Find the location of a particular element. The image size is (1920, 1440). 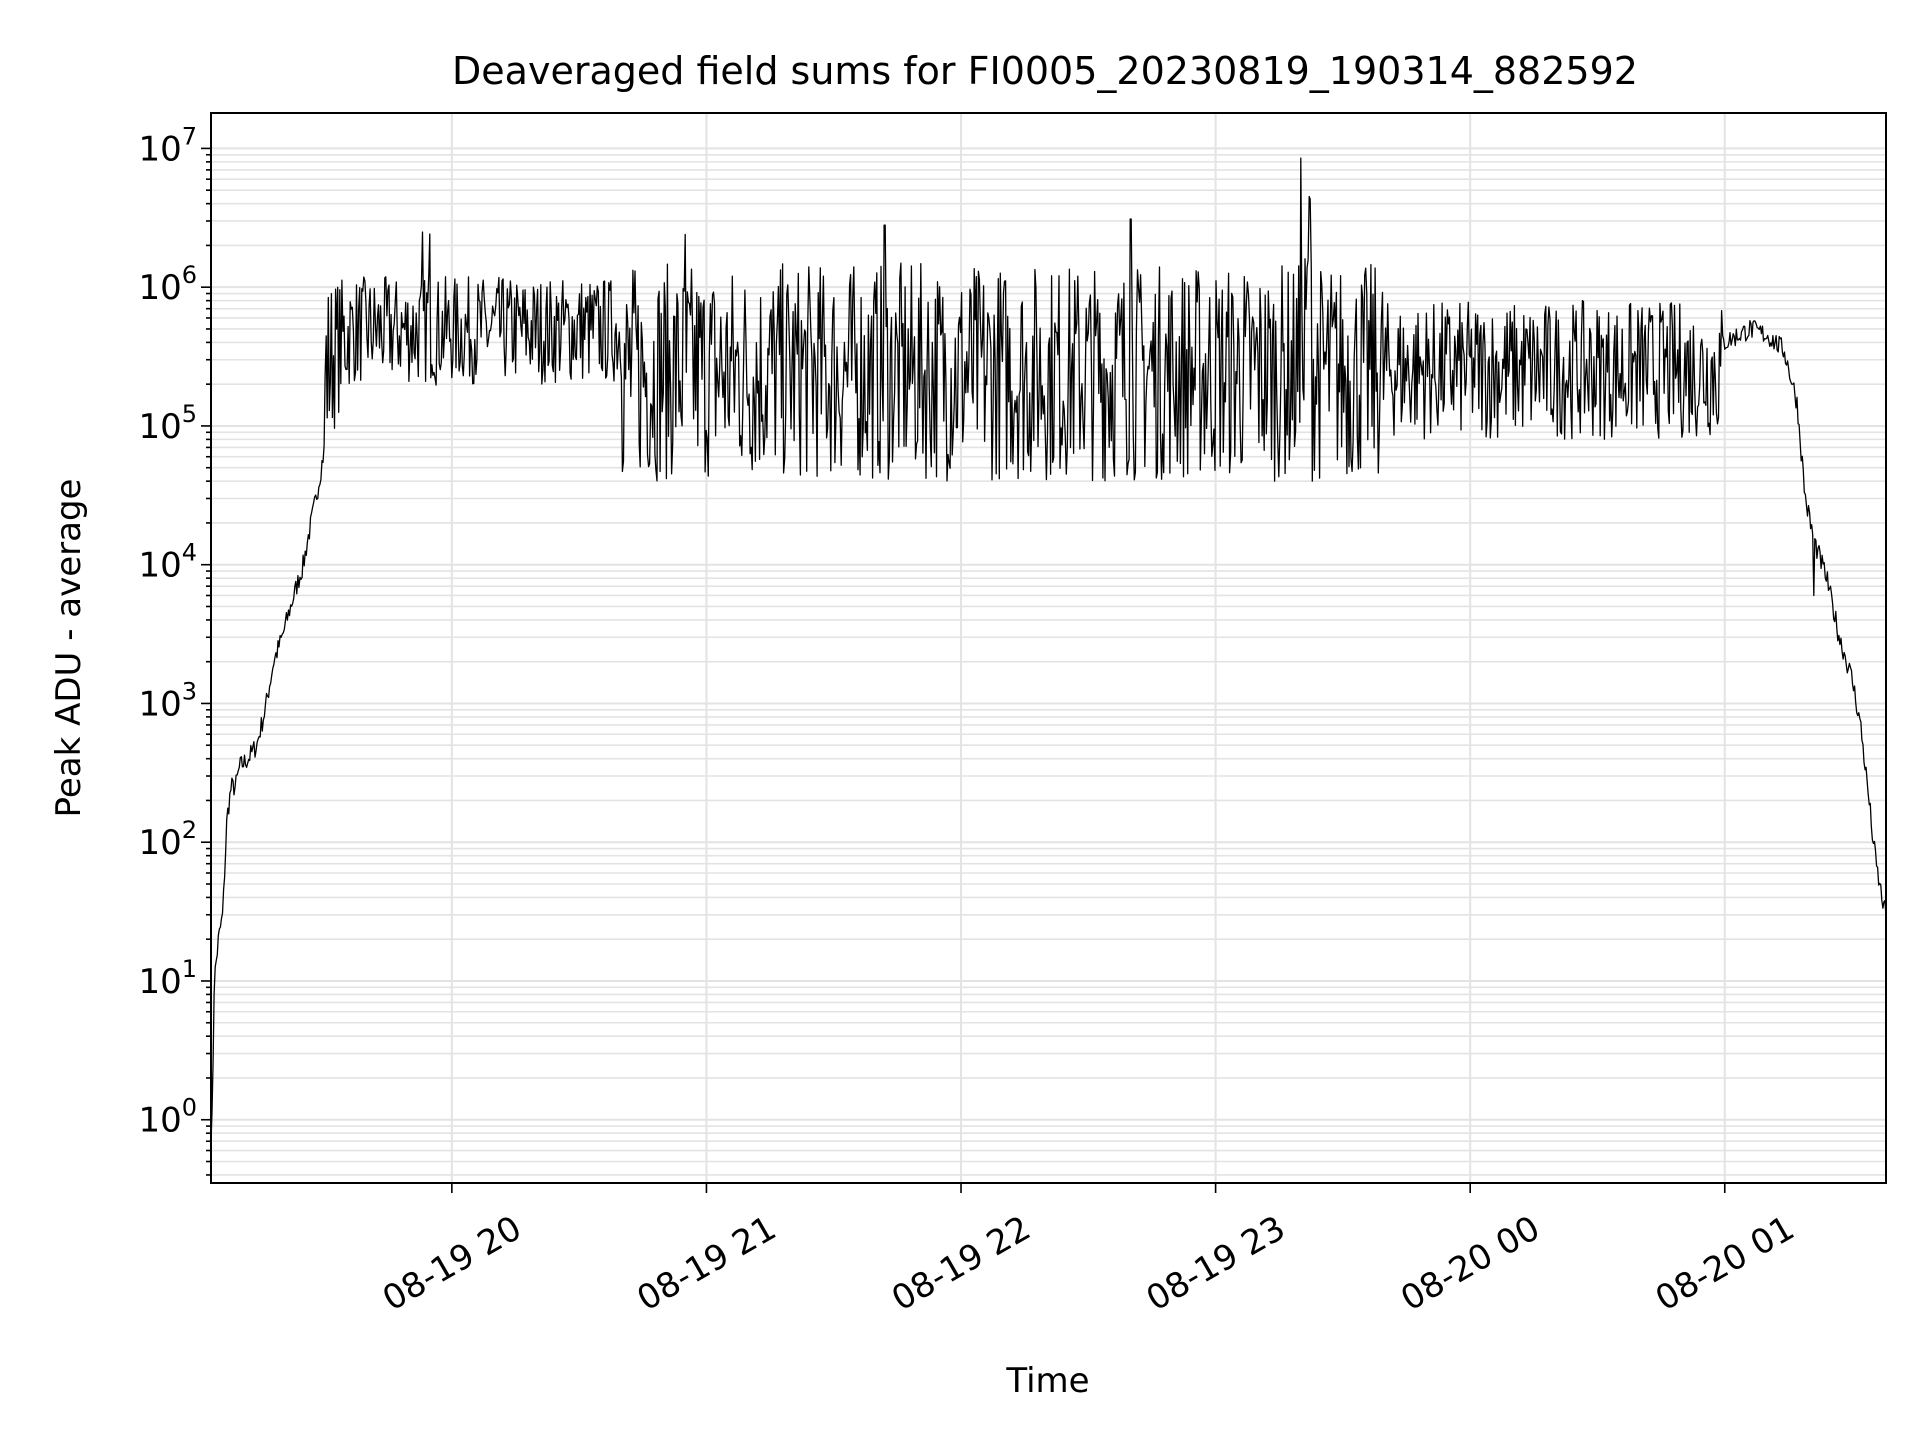

y-tick-label-exponent: 1 is located at coordinates (189, 969).